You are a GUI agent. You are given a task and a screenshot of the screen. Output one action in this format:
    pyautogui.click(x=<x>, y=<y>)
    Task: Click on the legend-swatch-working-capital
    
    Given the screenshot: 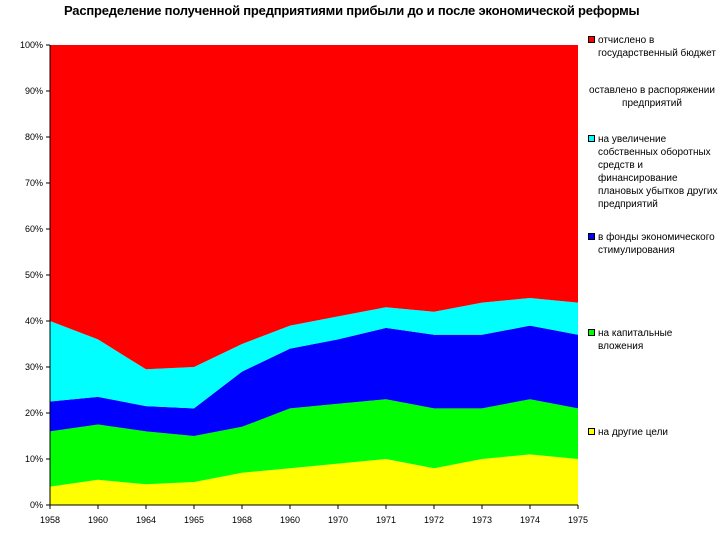 What is the action you would take?
    pyautogui.click(x=591, y=138)
    